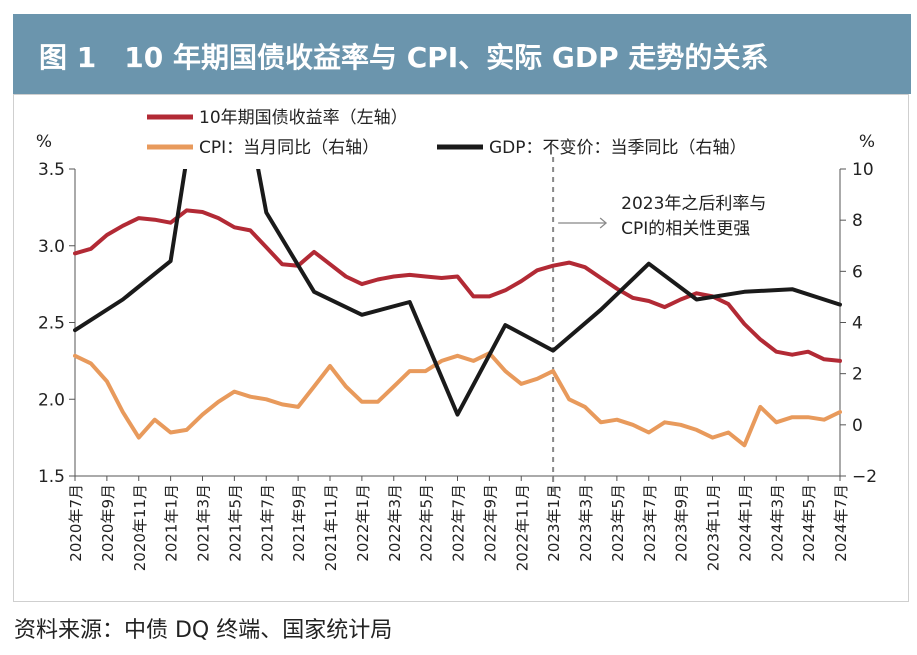  What do you see at coordinates (618, 148) in the screenshot?
I see `legend-label: GDP：不变价：当季同比（右轴）` at bounding box center [618, 148].